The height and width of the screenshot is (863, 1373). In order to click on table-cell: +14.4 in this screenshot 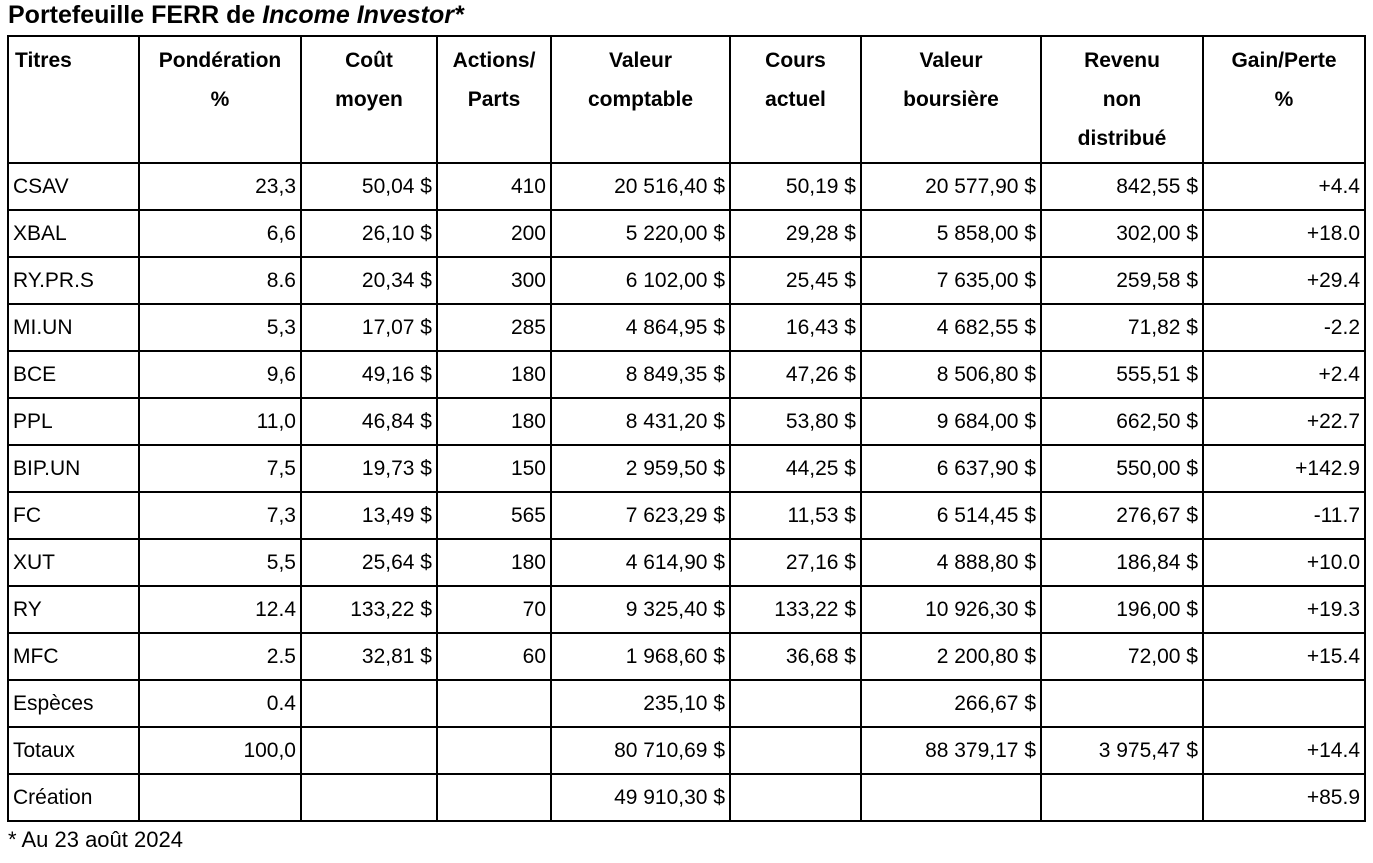, I will do `click(1284, 750)`.